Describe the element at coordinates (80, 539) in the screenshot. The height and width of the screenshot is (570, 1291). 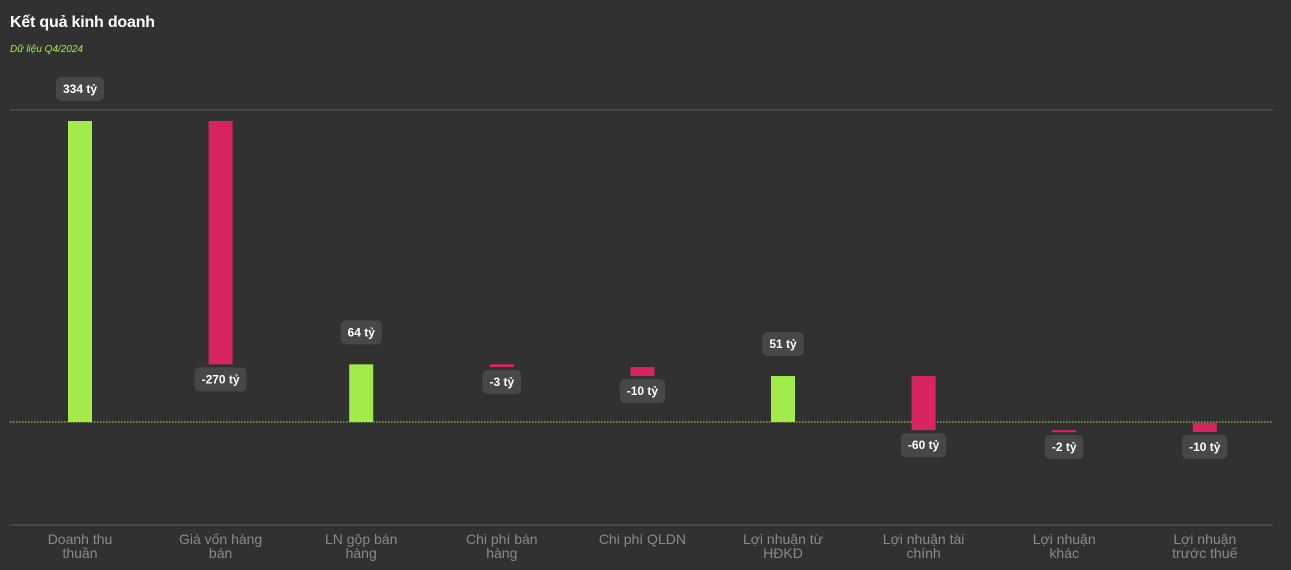
I see `x-tick-label-1-line-1: Doanh thu` at that location.